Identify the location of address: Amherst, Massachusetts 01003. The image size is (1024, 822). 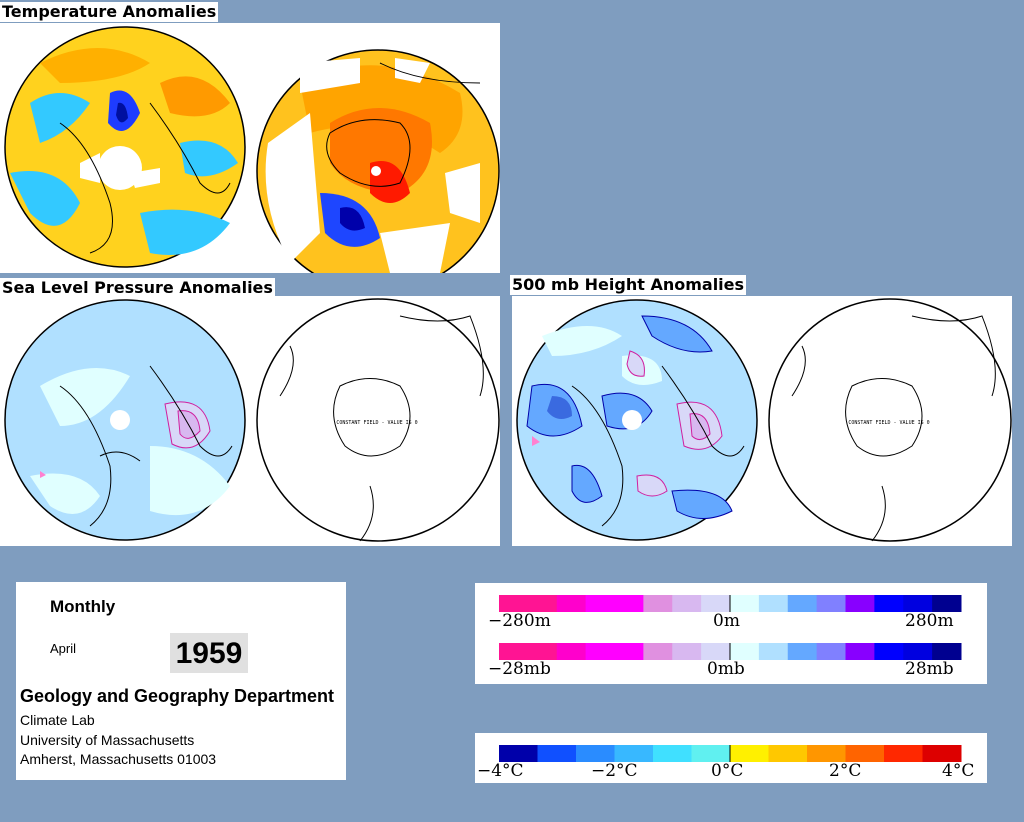
(118, 759).